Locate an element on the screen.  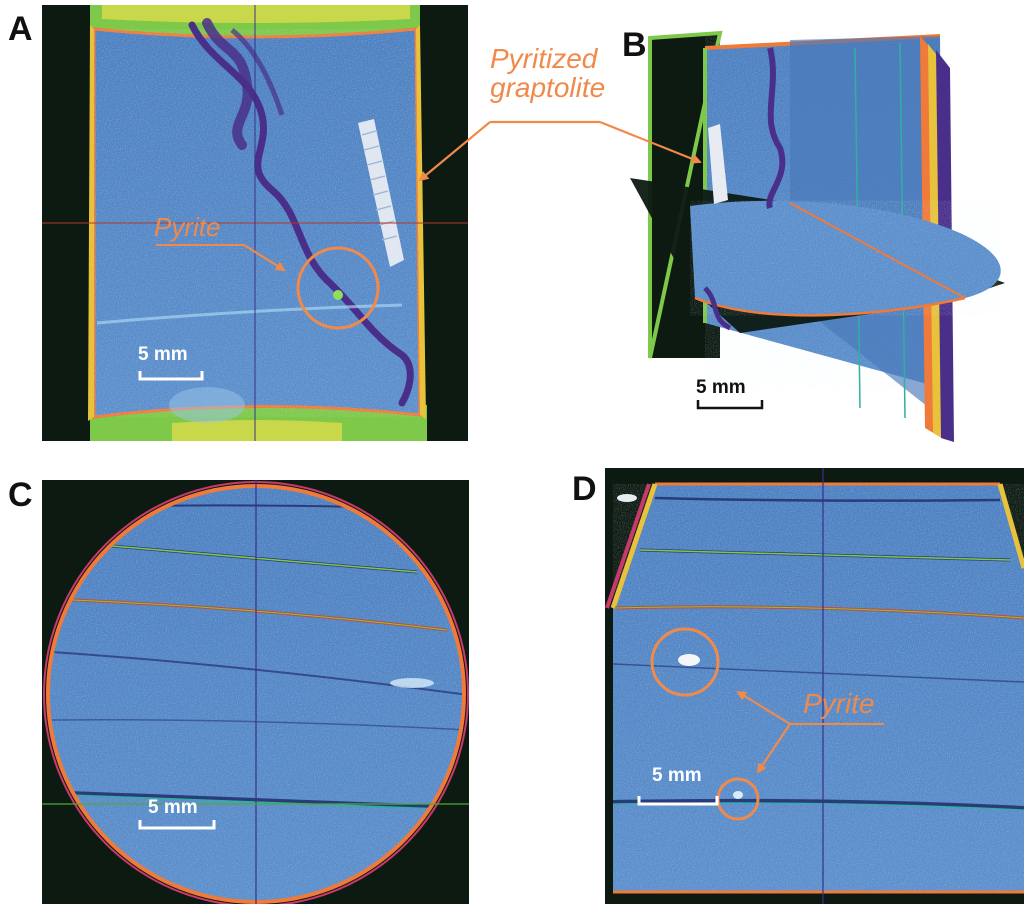
pyritized-graptolite-label: Pyritized graptolite is located at coordinates (548, 73).